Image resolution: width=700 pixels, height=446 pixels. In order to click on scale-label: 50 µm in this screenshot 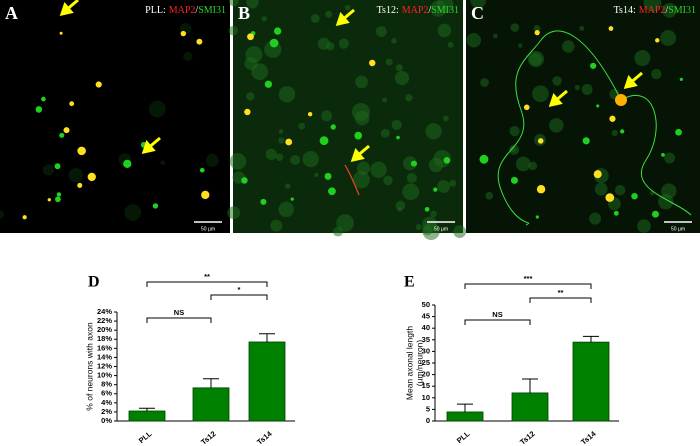, I will do `click(678, 229)`.